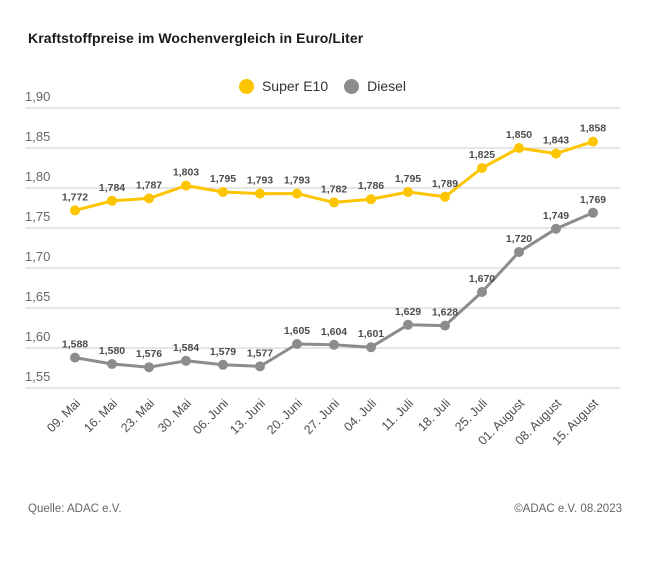 This screenshot has width=650, height=570. Describe the element at coordinates (334, 189) in the screenshot. I see `super-e10-value-label: 1,782` at that location.